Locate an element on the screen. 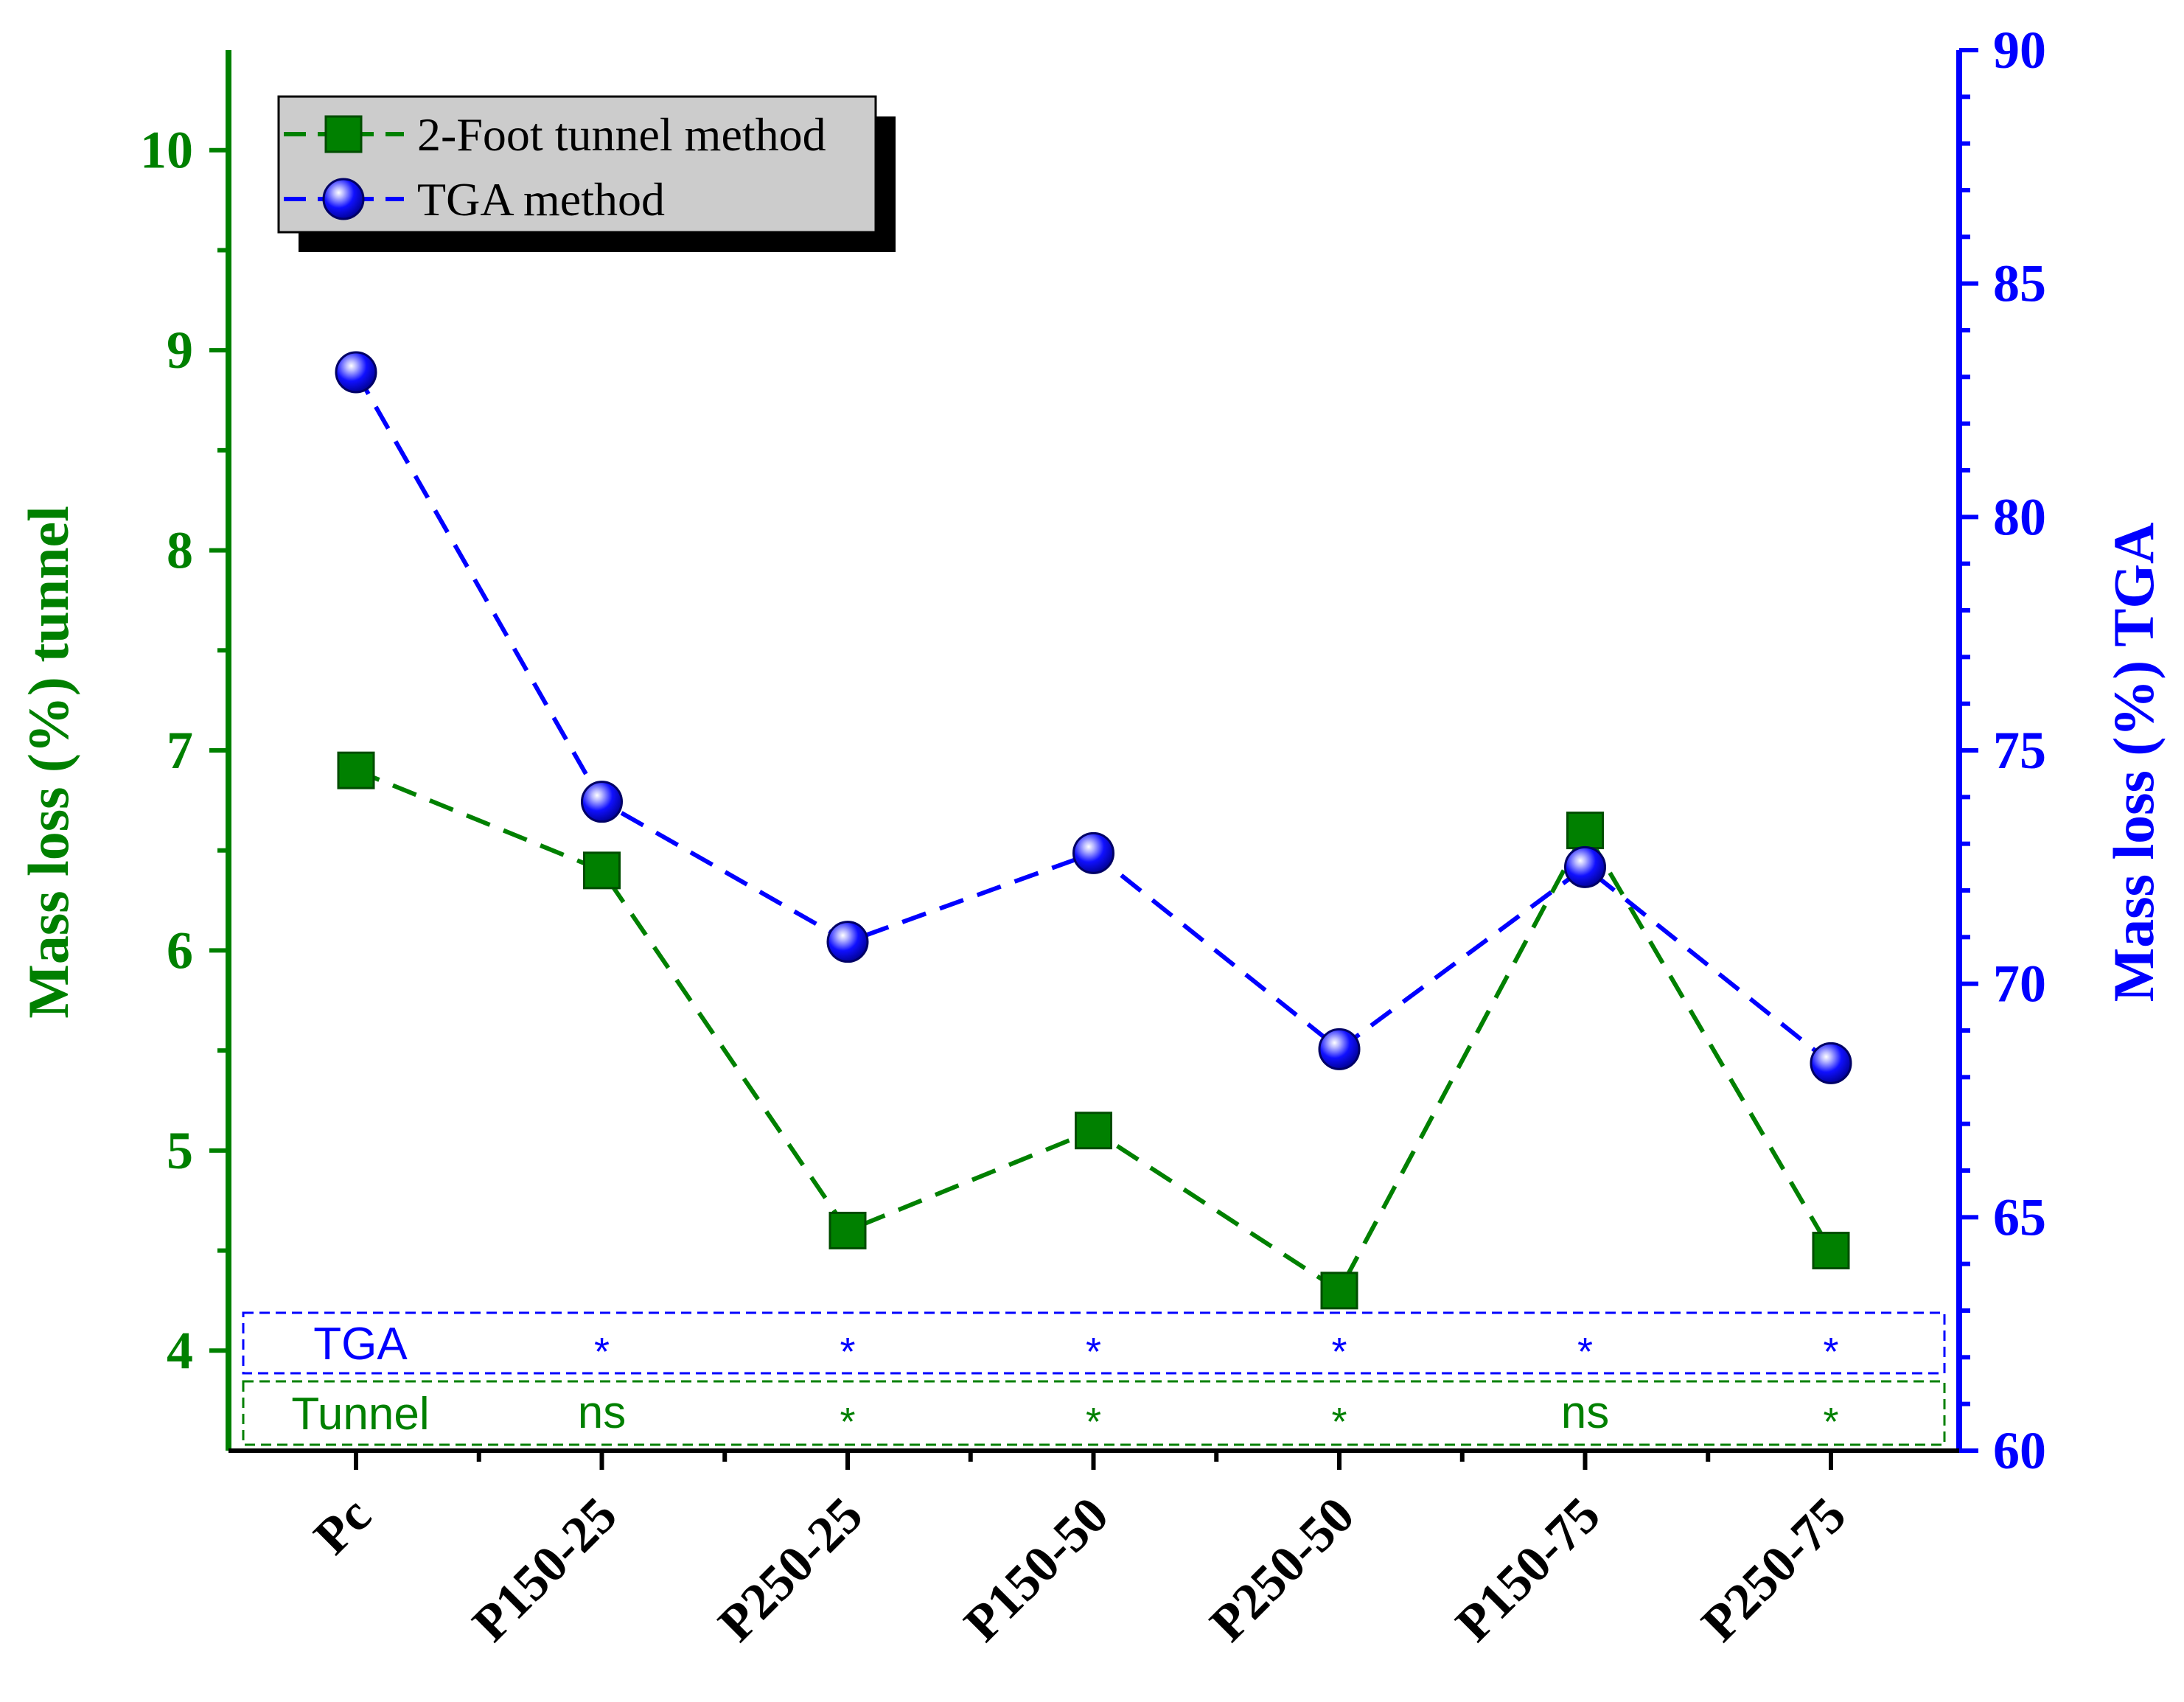 Image resolution: width=2184 pixels, height=1702 pixels. y-left-tick-label: 5 is located at coordinates (180, 1150).